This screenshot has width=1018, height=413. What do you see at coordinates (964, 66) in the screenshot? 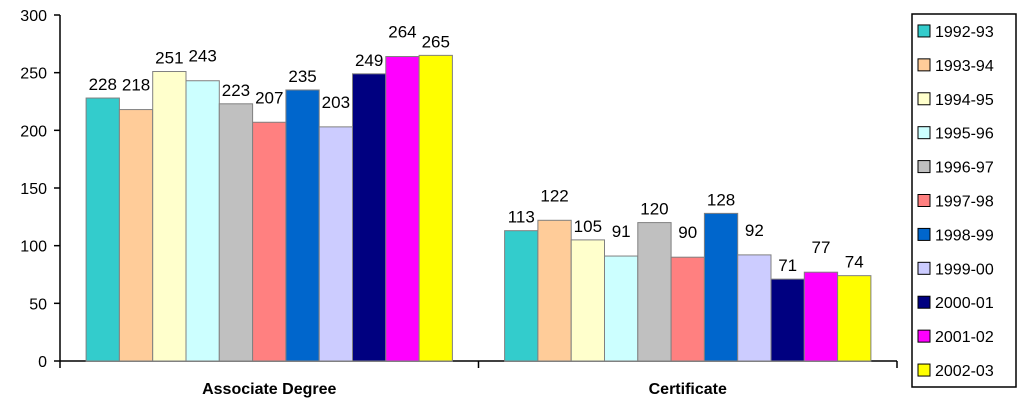
I see `legend-label: 1993-94` at bounding box center [964, 66].